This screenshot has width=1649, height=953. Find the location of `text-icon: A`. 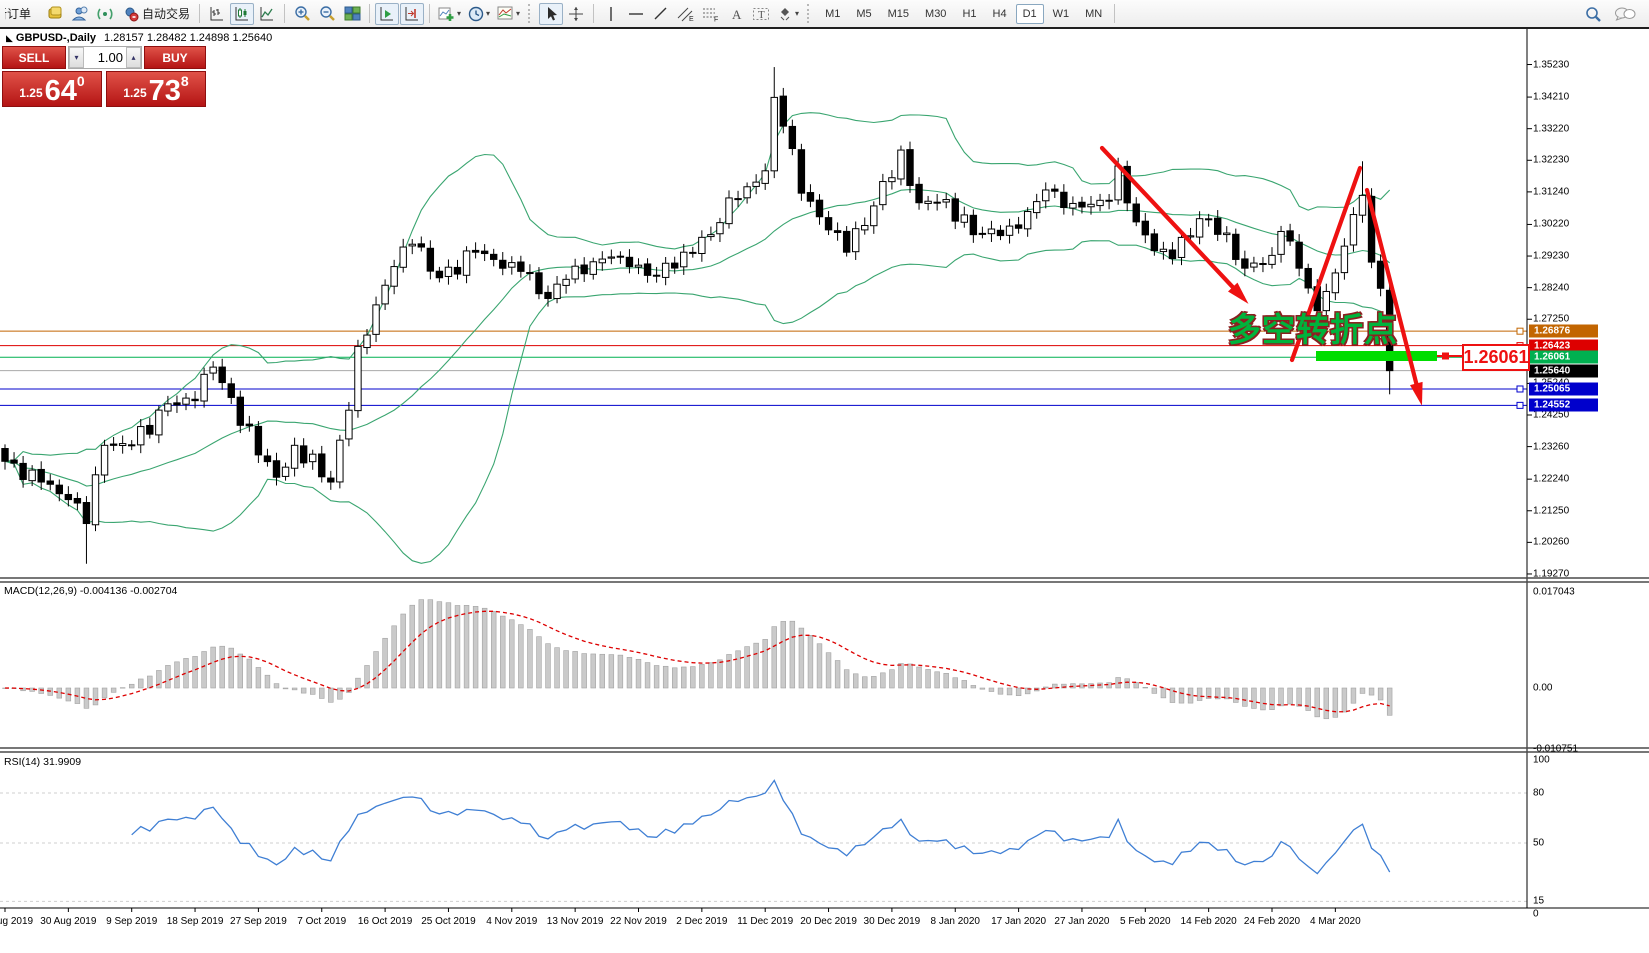

text-icon: A is located at coordinates (736, 14).